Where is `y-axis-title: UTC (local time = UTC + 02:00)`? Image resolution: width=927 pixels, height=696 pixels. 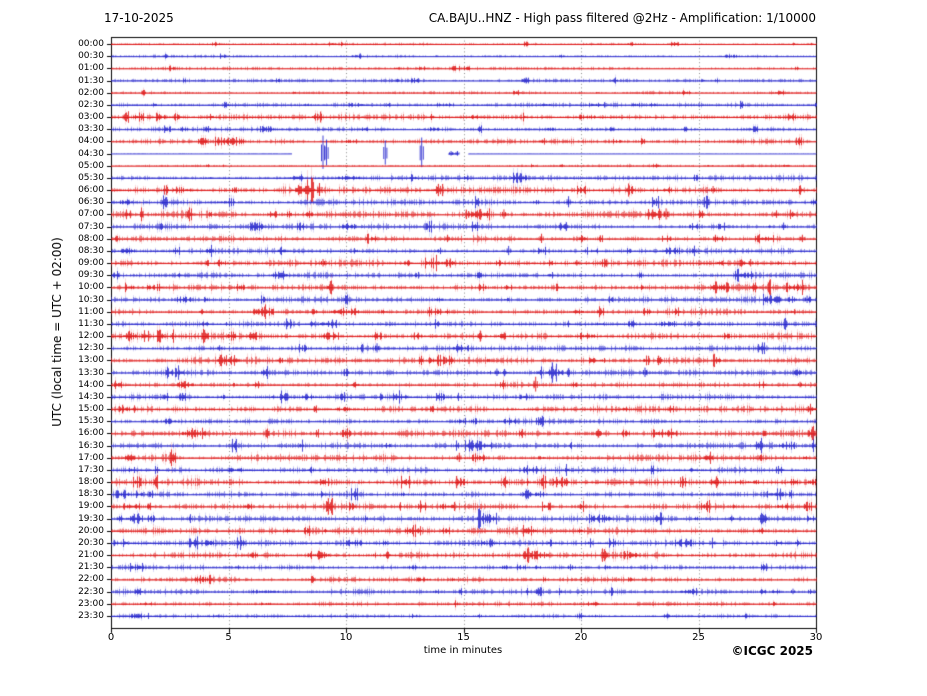
y-axis-title: UTC (local time = UTC + 02:00) is located at coordinates (57, 332).